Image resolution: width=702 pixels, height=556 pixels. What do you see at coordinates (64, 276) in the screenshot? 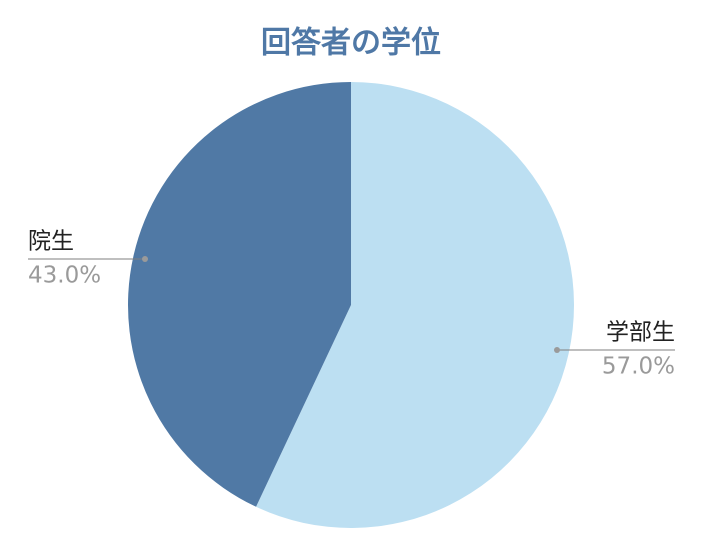
I see `value-label: 43.0%` at bounding box center [64, 276].